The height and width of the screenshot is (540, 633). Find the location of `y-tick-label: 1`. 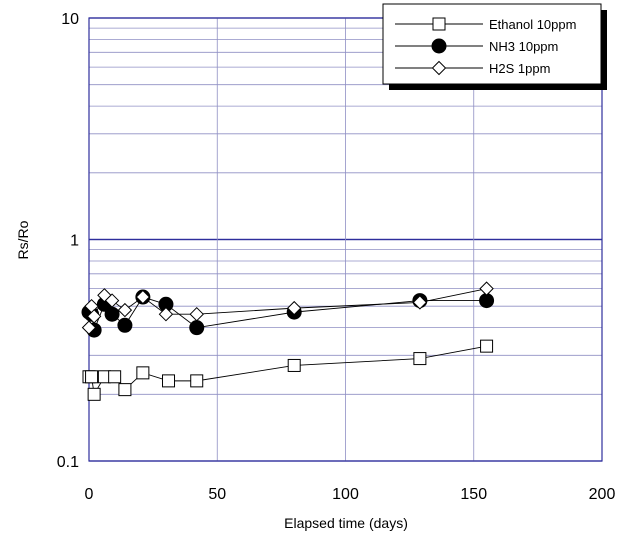

y-tick-label: 1 is located at coordinates (74, 241).